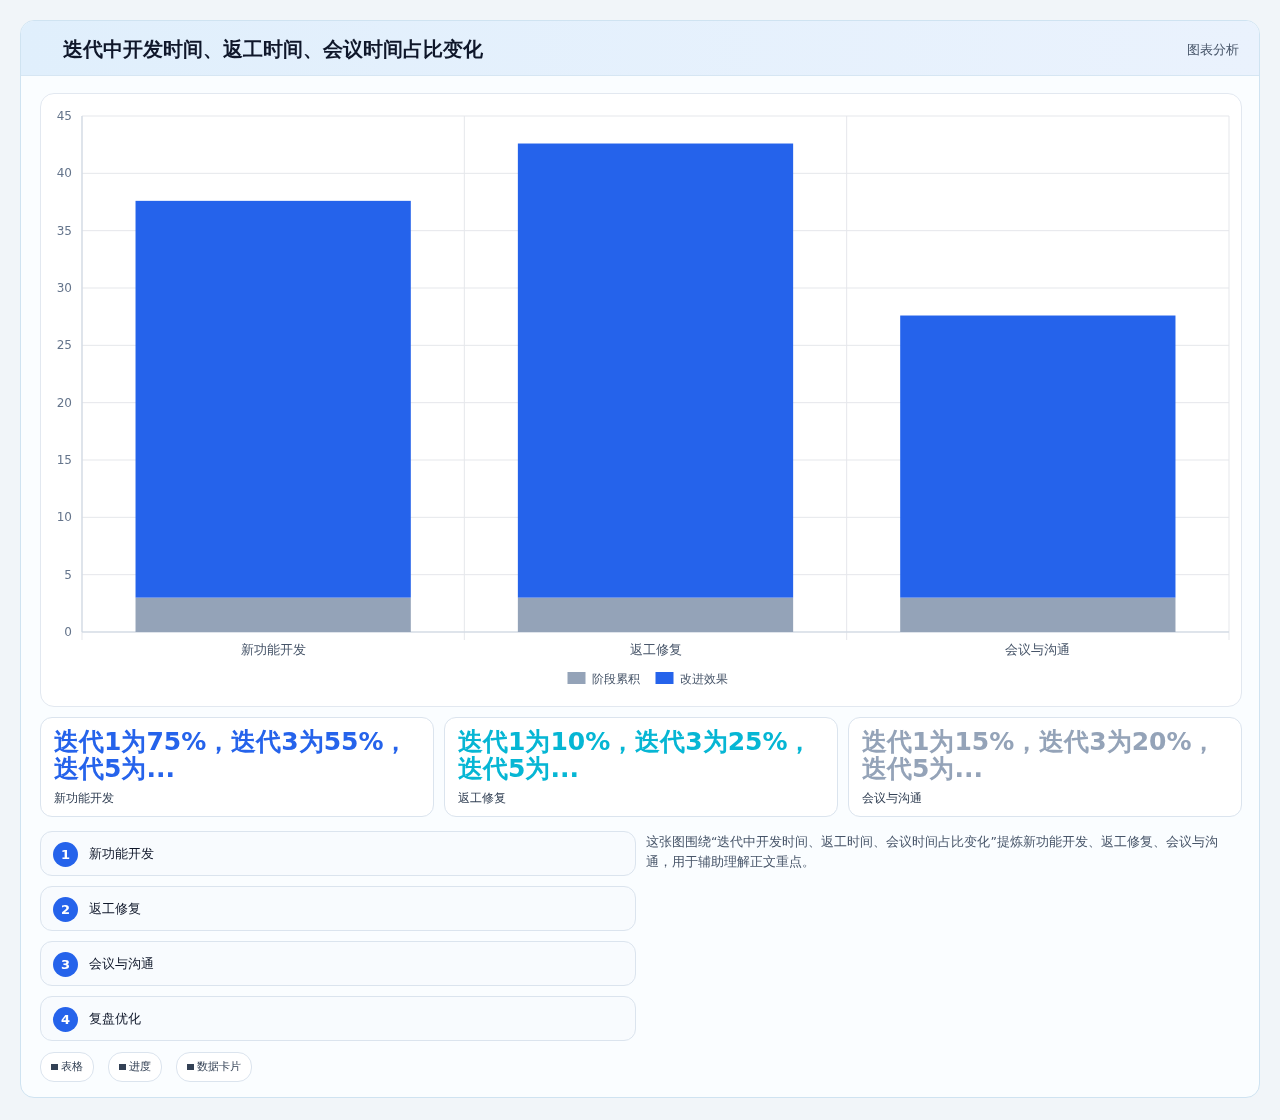 The width and height of the screenshot is (1280, 1120). I want to click on text: 复盘优化, so click(115, 1019).